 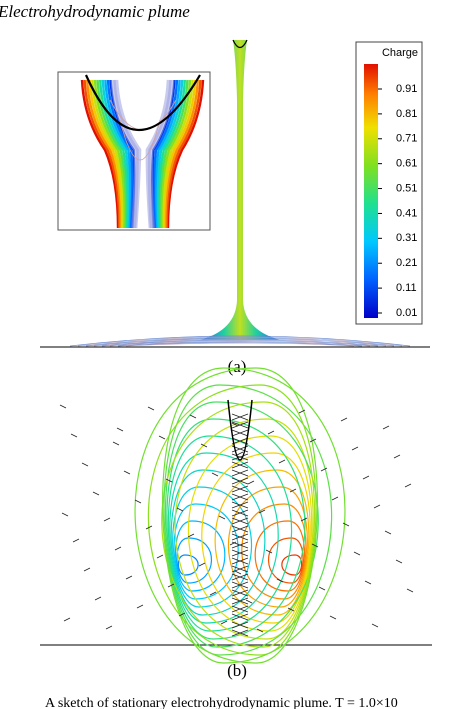 What do you see at coordinates (406, 114) in the screenshot?
I see `colorbar-tick-label: 0.81` at bounding box center [406, 114].